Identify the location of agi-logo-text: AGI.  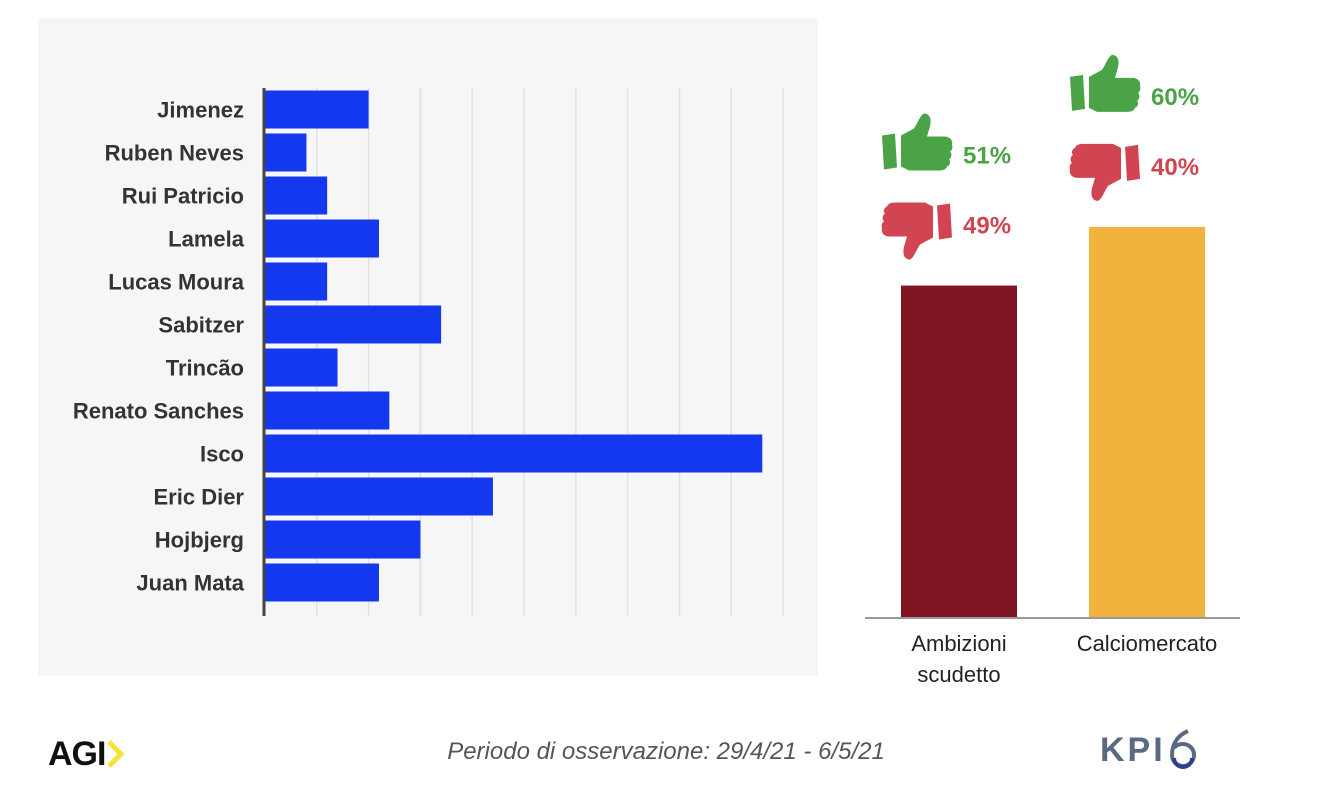
(77, 753).